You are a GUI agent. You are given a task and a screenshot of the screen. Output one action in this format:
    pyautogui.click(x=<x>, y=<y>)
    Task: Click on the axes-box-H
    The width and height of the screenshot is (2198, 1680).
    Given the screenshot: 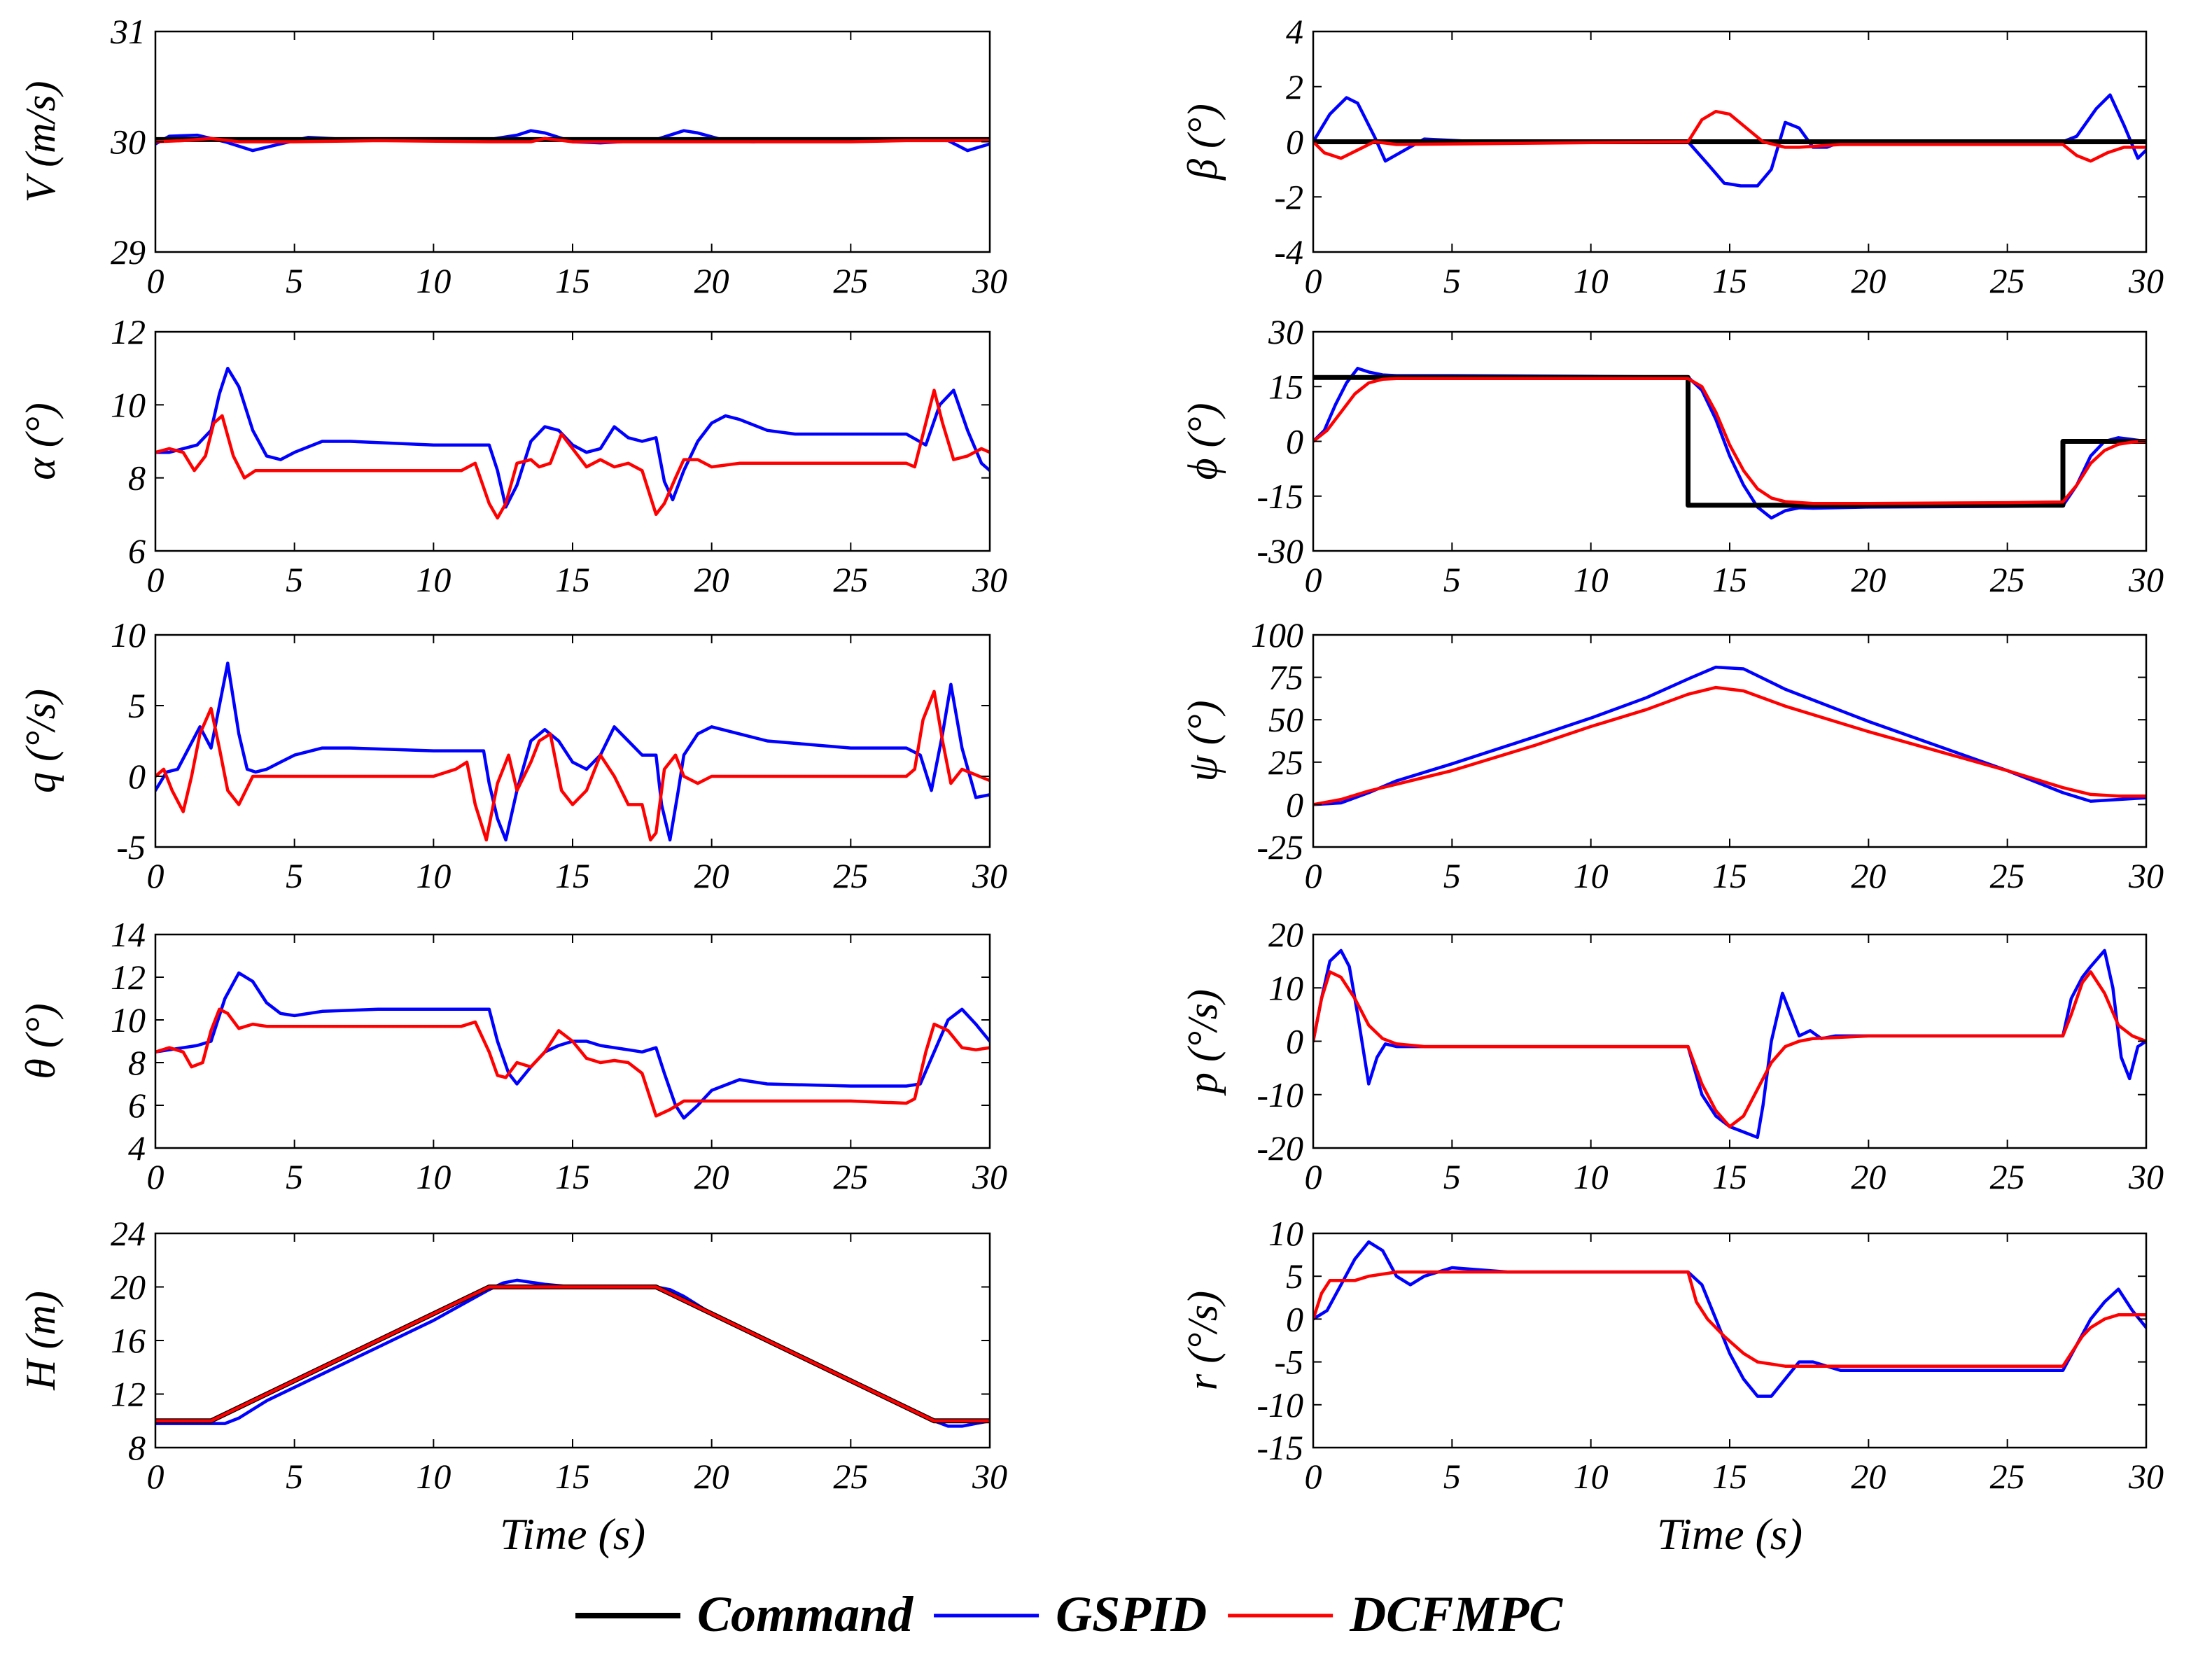 What is the action you would take?
    pyautogui.click(x=572, y=1340)
    